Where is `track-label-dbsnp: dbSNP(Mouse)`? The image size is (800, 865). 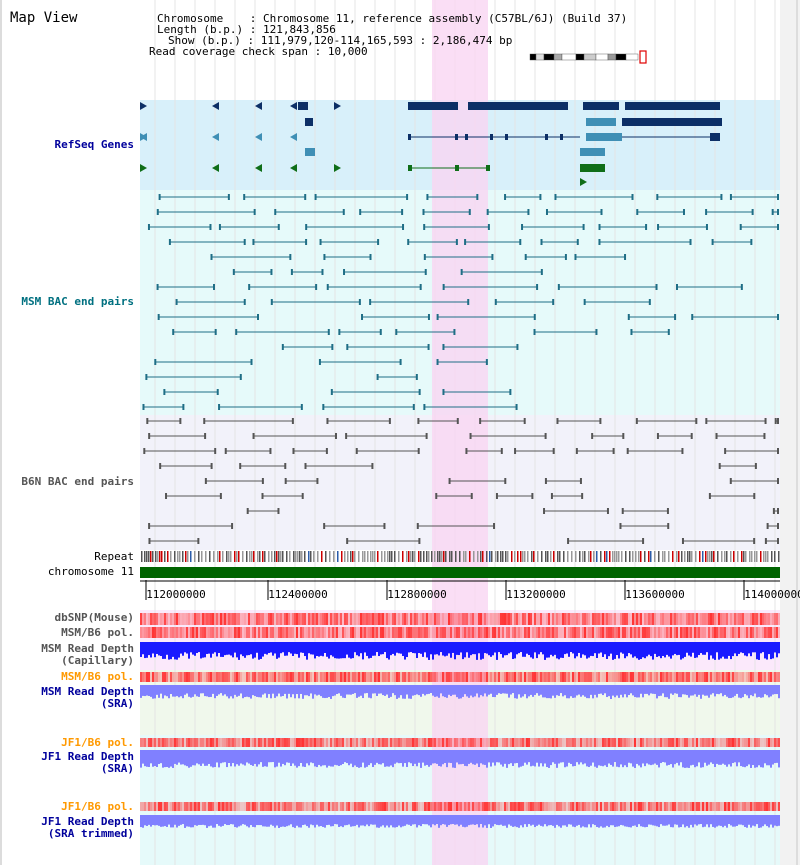 track-label-dbsnp: dbSNP(Mouse) is located at coordinates (94, 617).